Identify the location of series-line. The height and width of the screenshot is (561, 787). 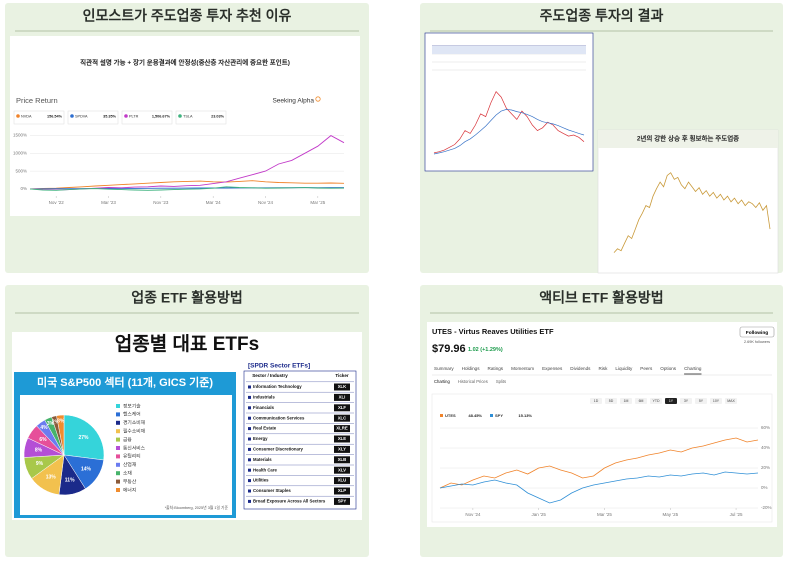
(509, 122).